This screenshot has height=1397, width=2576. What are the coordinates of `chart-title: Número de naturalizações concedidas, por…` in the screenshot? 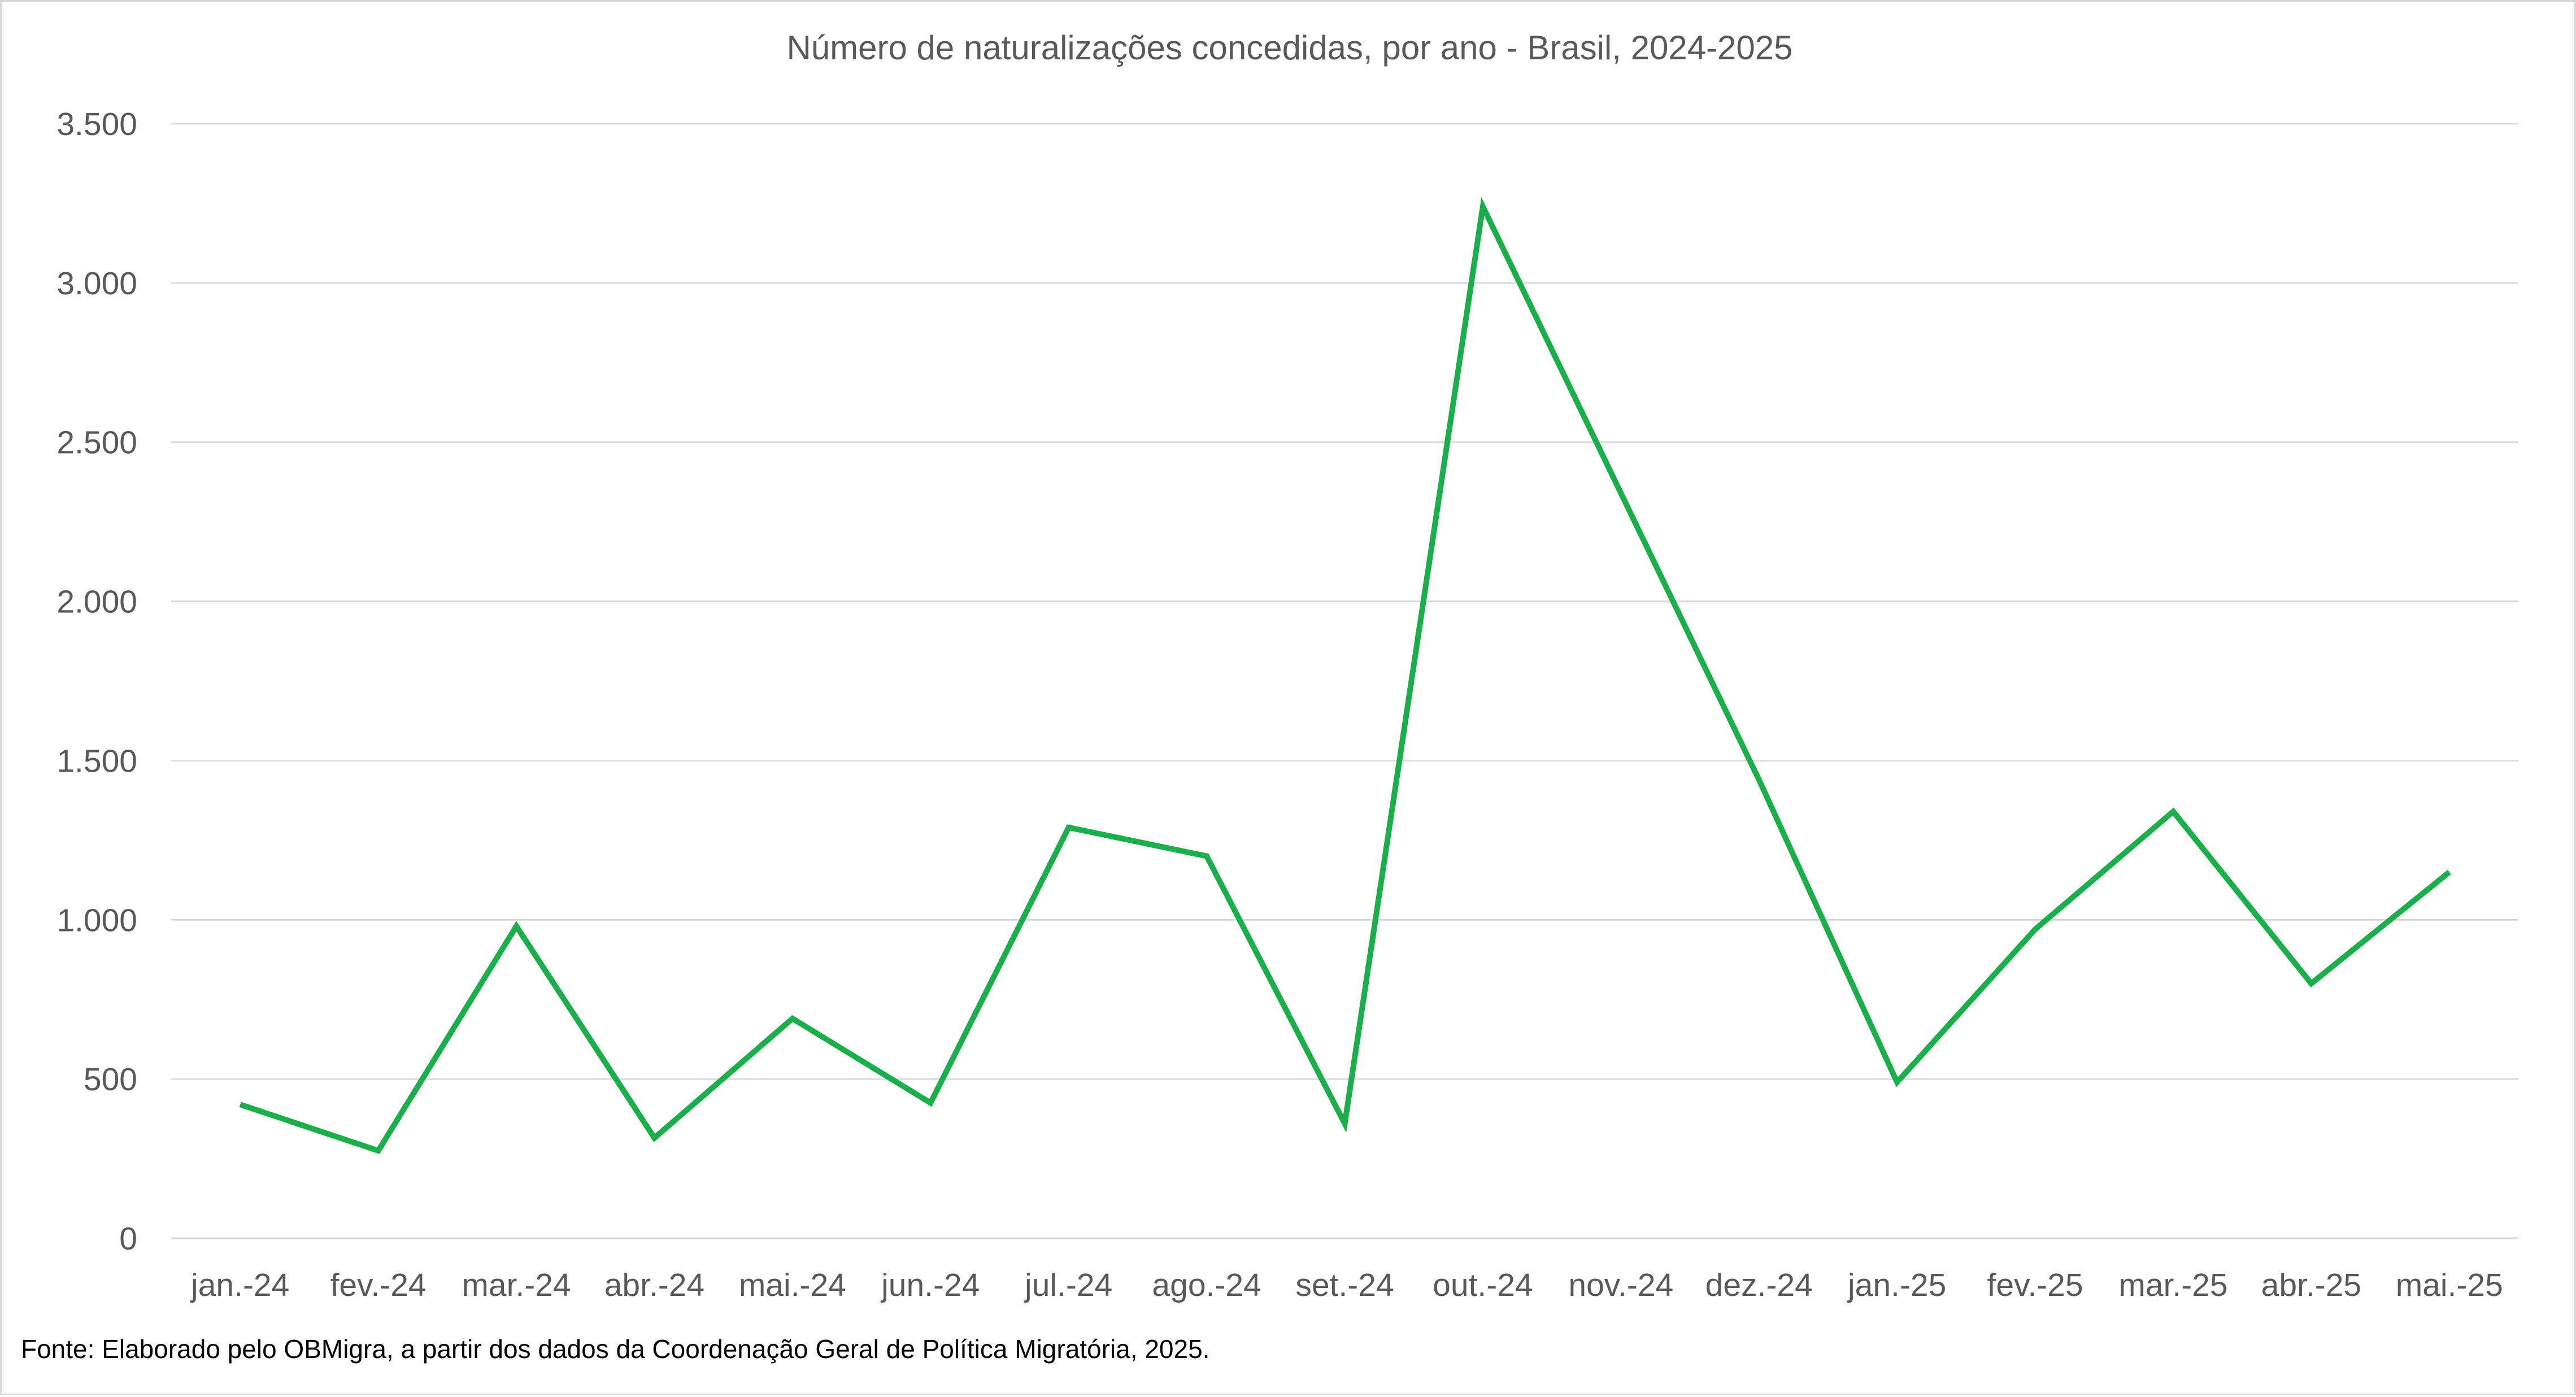 It's located at (1289, 48).